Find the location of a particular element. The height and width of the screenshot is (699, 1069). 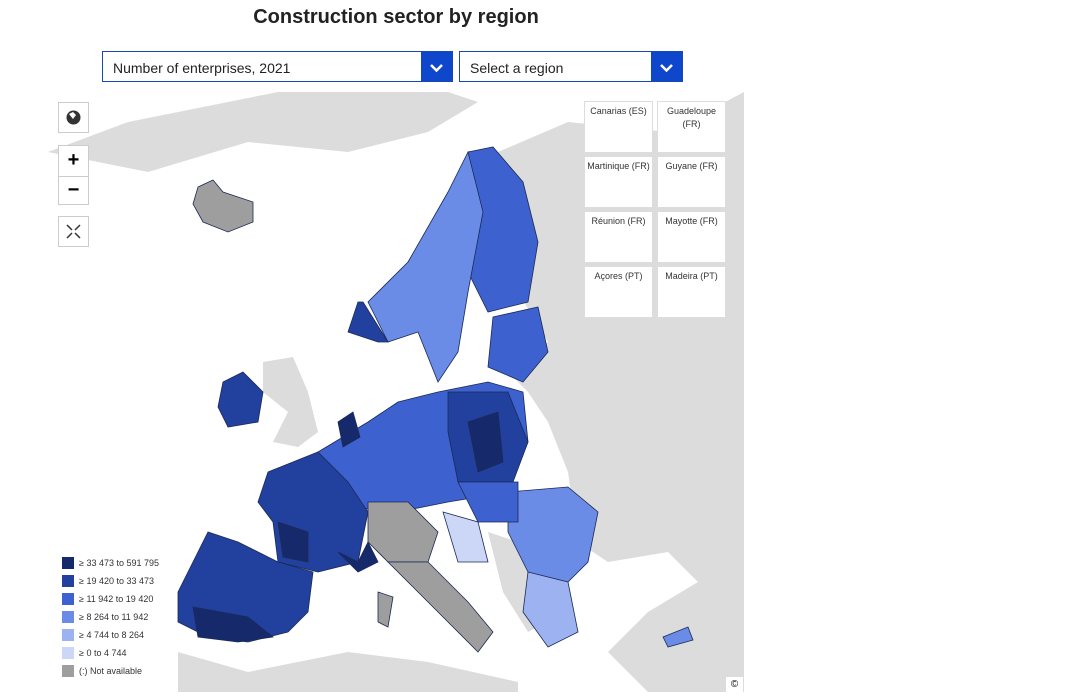

legend-item: ≥ 11 942 to 19 420 is located at coordinates (116, 599).